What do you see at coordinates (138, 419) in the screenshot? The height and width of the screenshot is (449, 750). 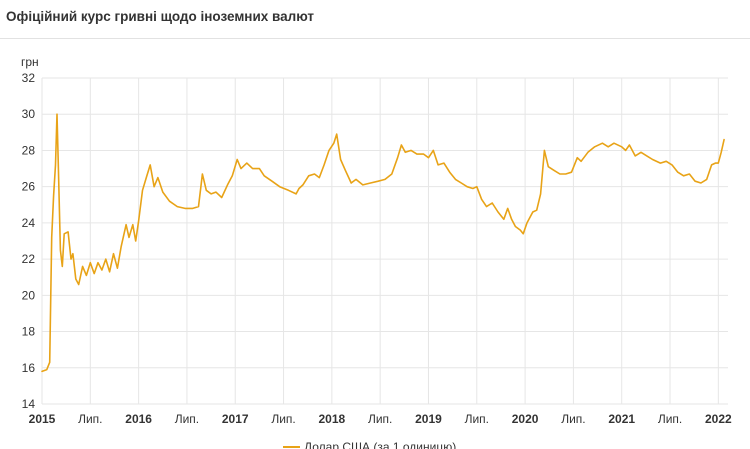 I see `x-tick-label: 2016` at bounding box center [138, 419].